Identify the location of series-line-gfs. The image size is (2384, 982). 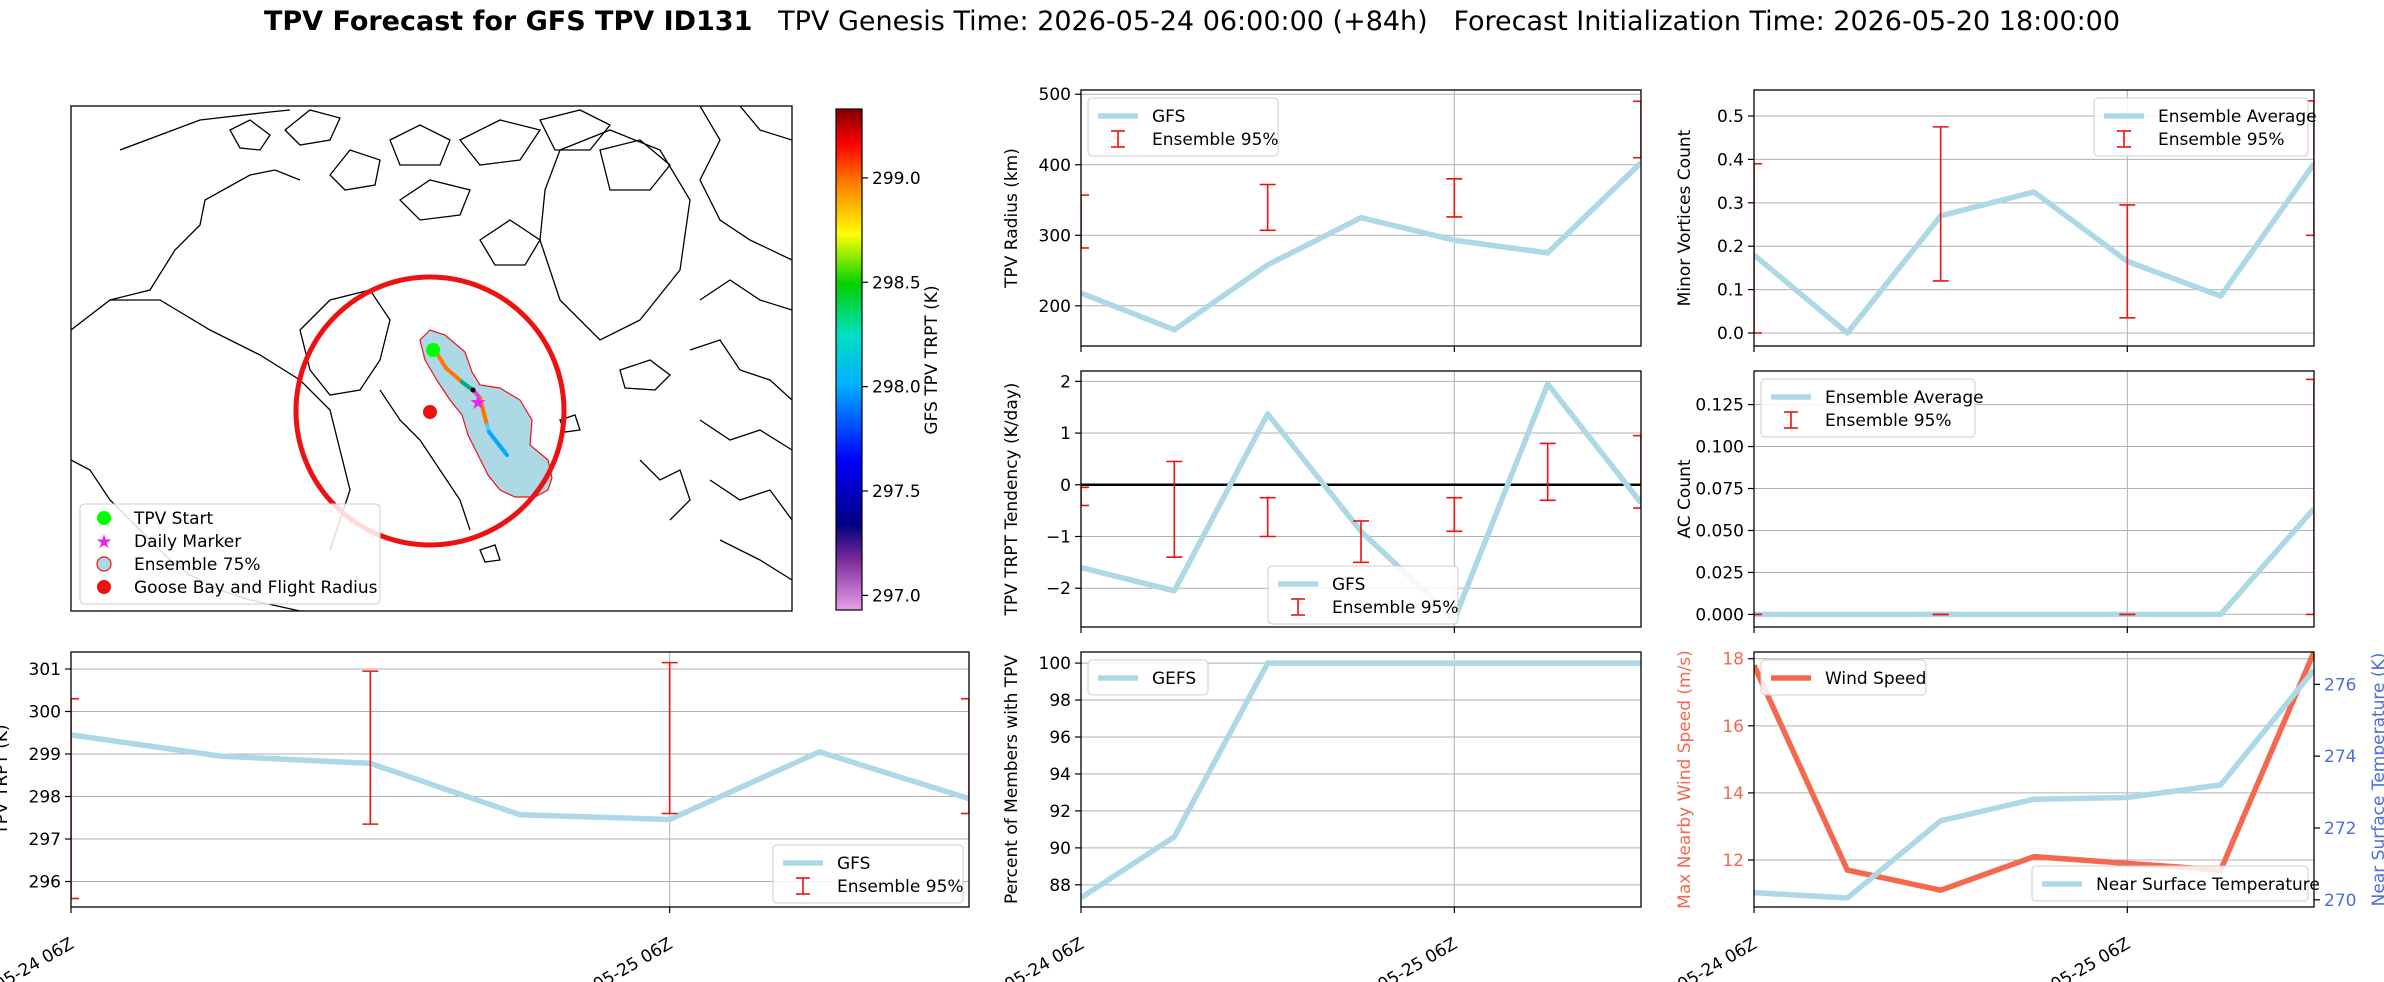
(520, 777).